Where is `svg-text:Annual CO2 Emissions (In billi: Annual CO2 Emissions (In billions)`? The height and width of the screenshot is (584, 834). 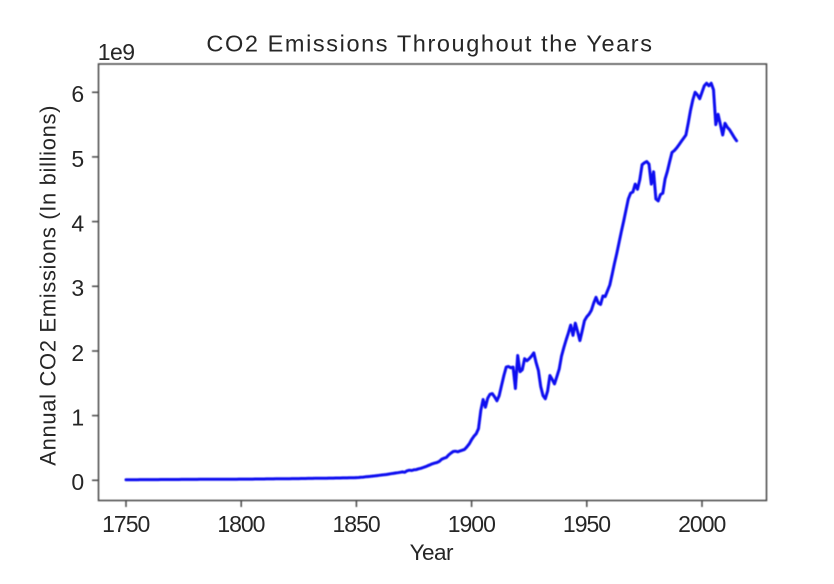 svg-text:Annual CO2 Emissions (In billi: Annual CO2 Emissions (In billions) is located at coordinates (48, 285).